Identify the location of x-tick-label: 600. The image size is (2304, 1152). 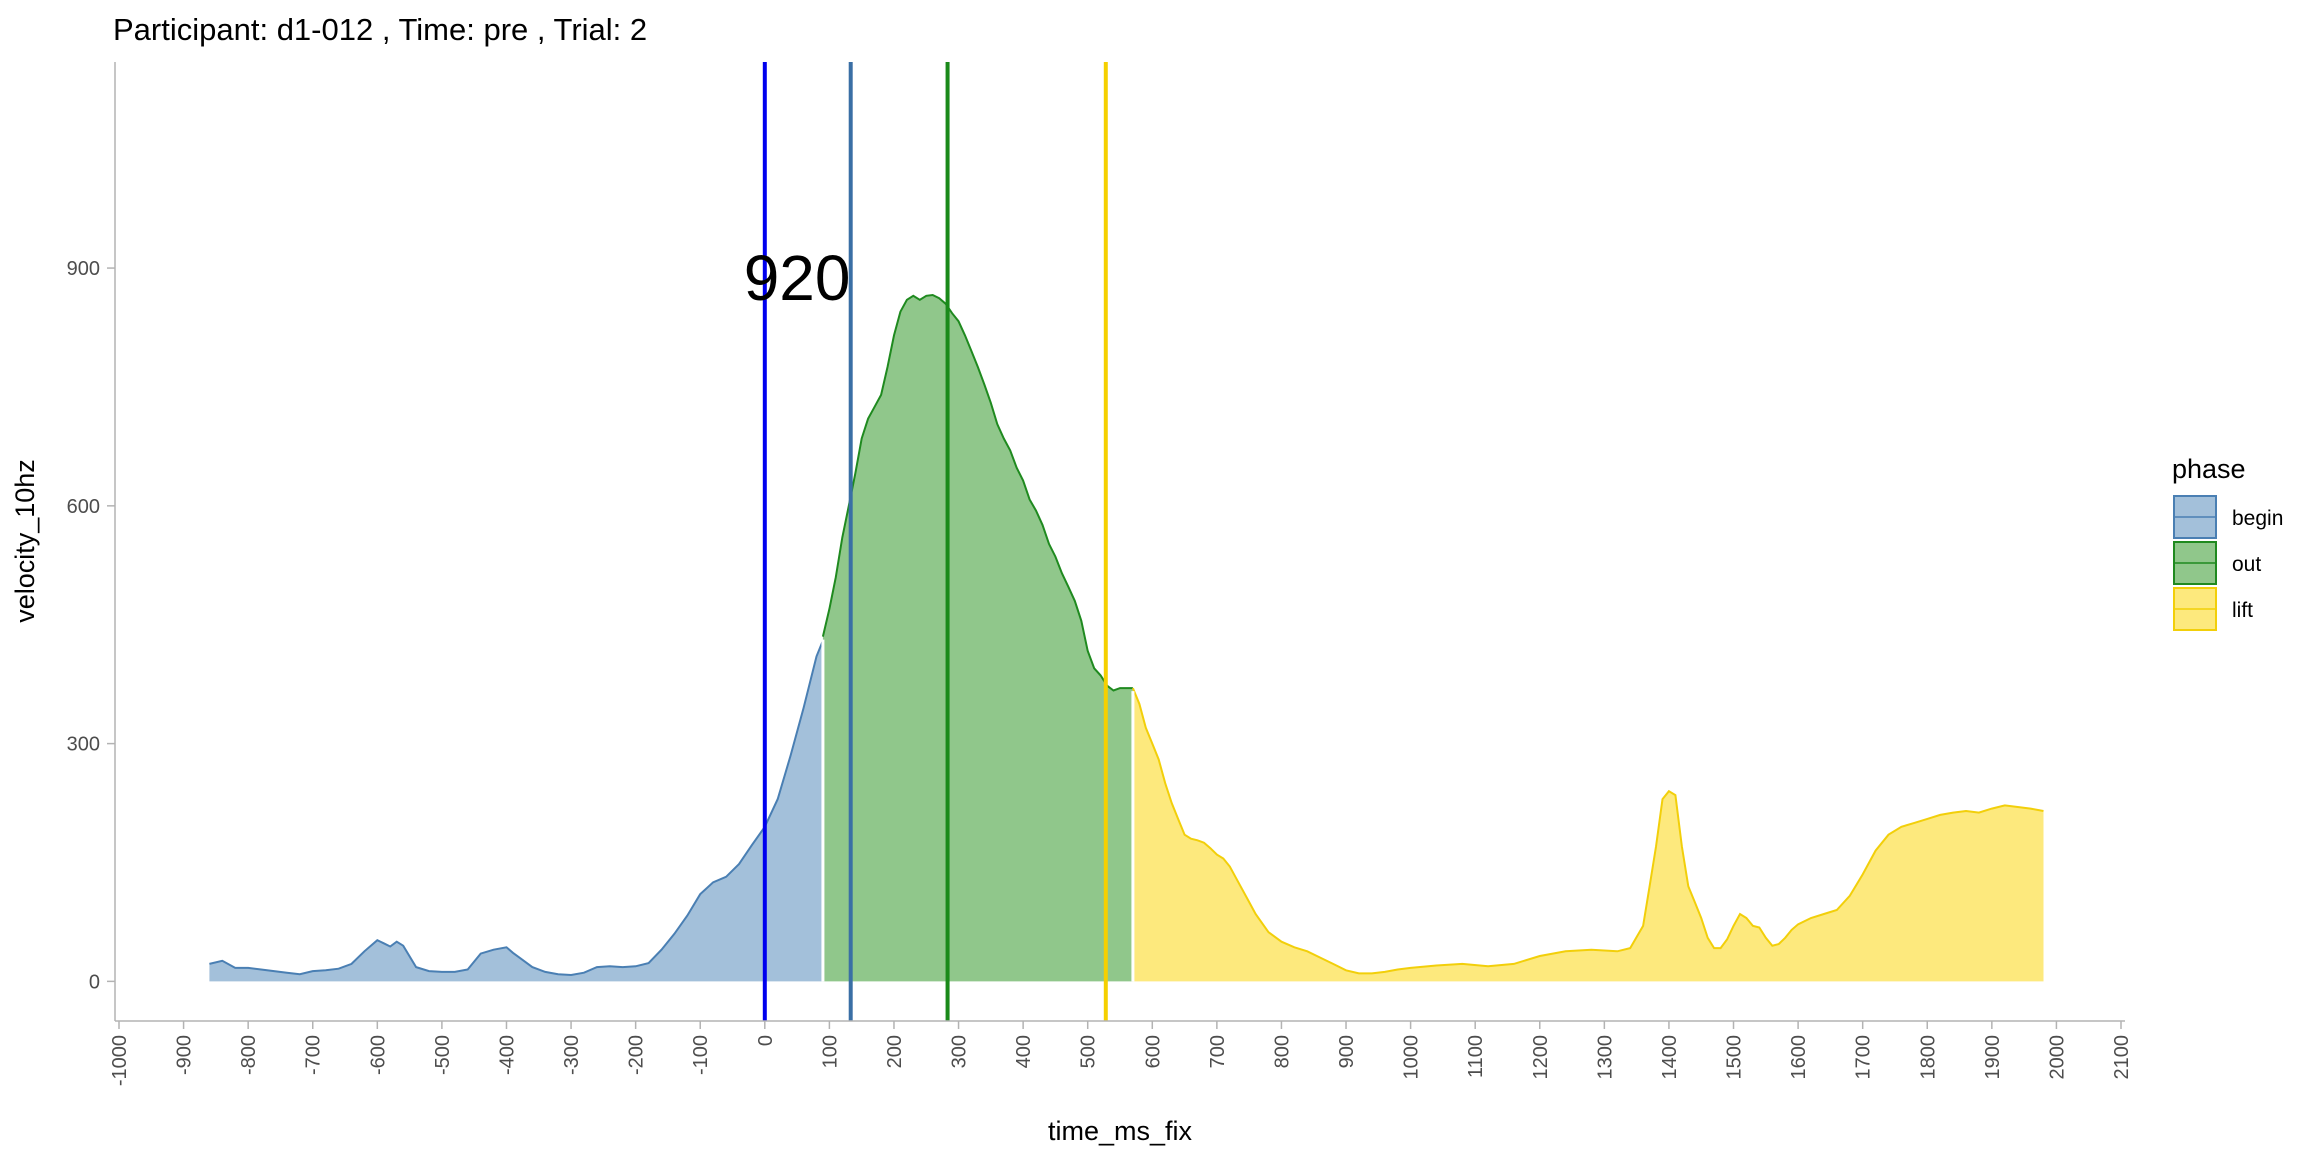
(1153, 1051).